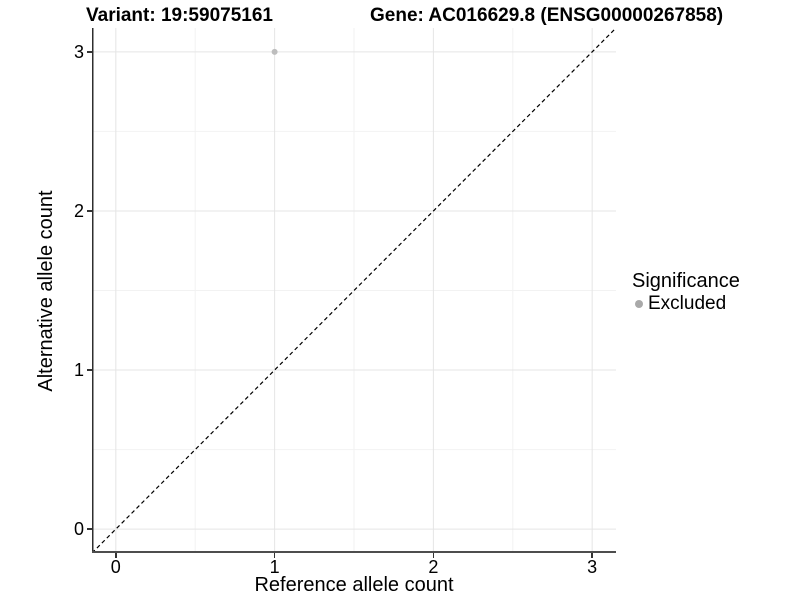 This screenshot has height=600, width=800. Describe the element at coordinates (592, 567) in the screenshot. I see `x-tick-label: 3` at that location.